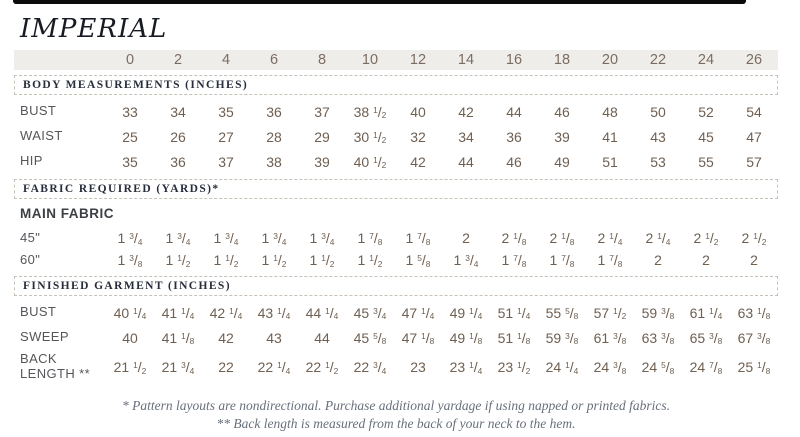 The width and height of the screenshot is (800, 437). What do you see at coordinates (658, 338) in the screenshot?
I see `value-cell: 63 3/8` at bounding box center [658, 338].